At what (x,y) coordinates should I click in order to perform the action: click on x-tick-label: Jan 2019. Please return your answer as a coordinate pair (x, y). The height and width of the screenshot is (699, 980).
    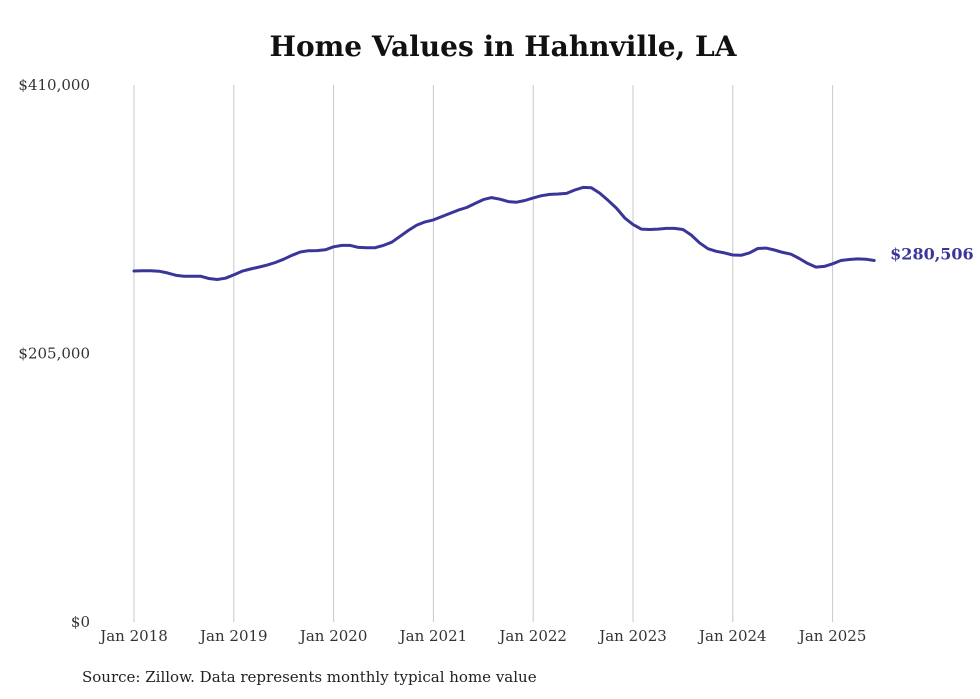
    Looking at the image, I should click on (233, 636).